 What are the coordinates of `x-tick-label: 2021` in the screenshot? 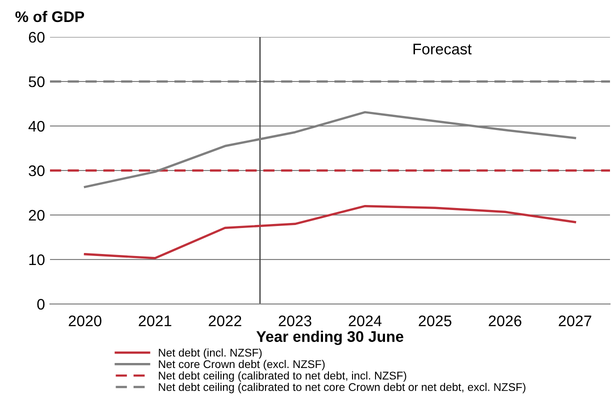 It's located at (155, 321).